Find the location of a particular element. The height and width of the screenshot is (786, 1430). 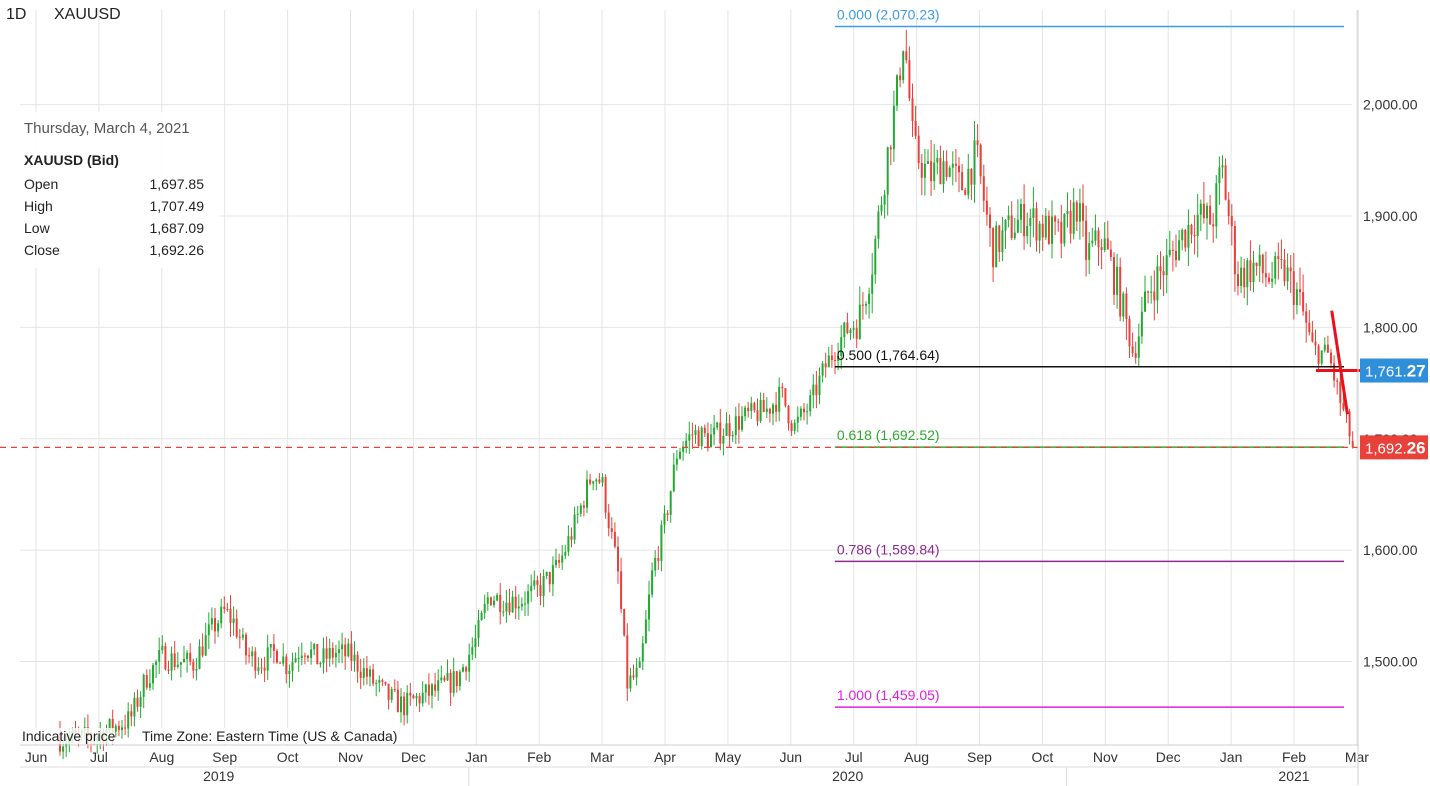

x-tick-year: 2019 is located at coordinates (218, 776).